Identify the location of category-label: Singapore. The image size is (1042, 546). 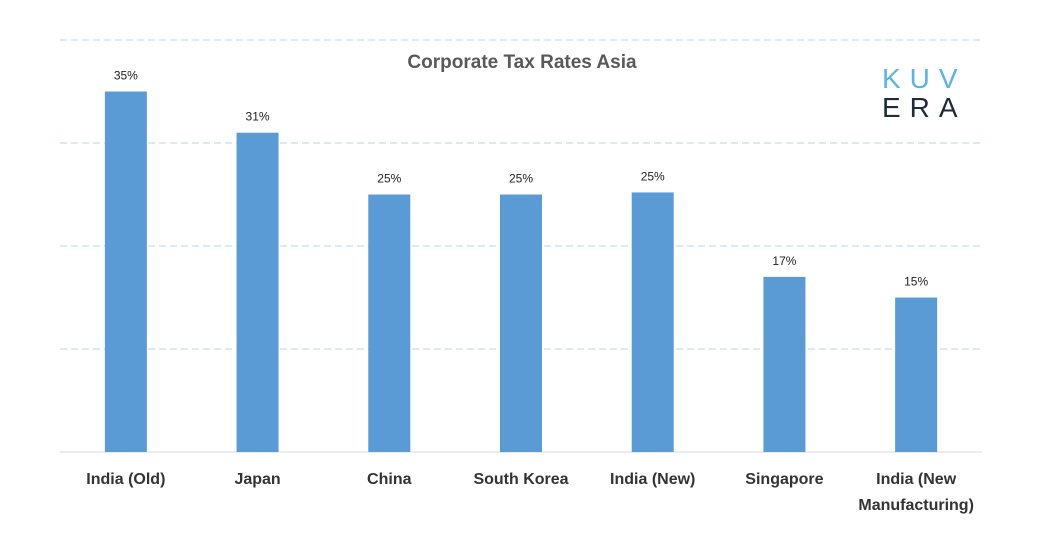
(784, 479).